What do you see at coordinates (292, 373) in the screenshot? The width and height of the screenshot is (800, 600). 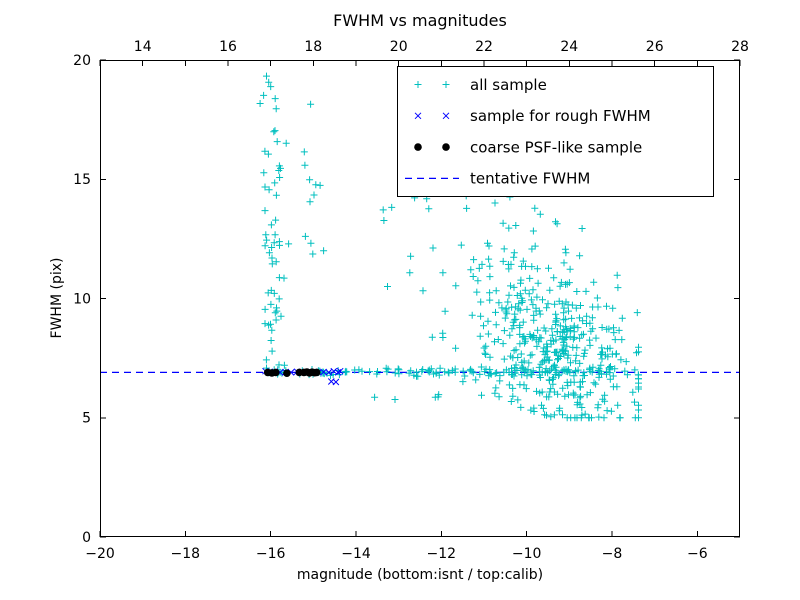 I see `series-psf-like` at bounding box center [292, 373].